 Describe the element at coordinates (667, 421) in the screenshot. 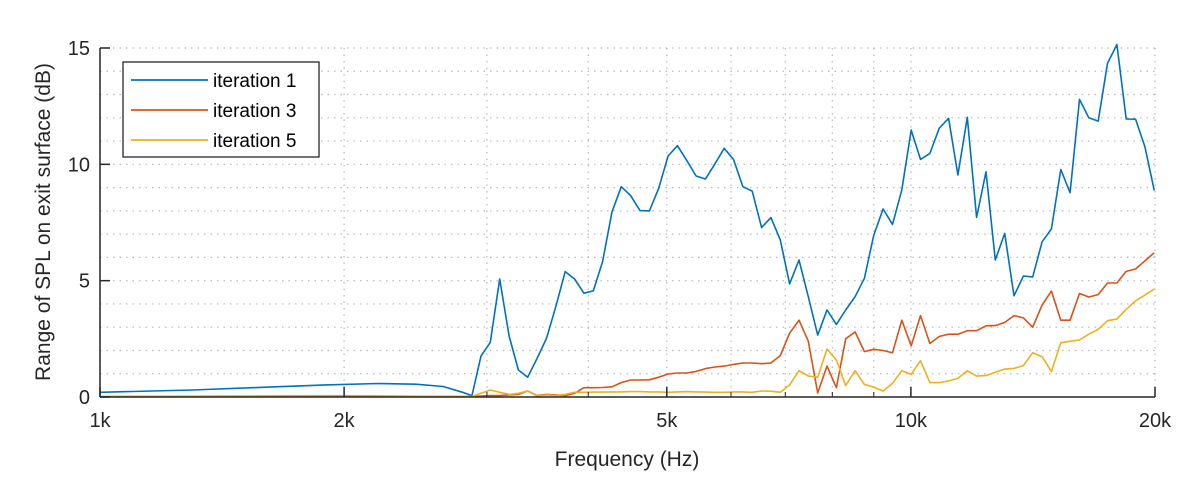

I see `x-tick-label: 5k` at that location.